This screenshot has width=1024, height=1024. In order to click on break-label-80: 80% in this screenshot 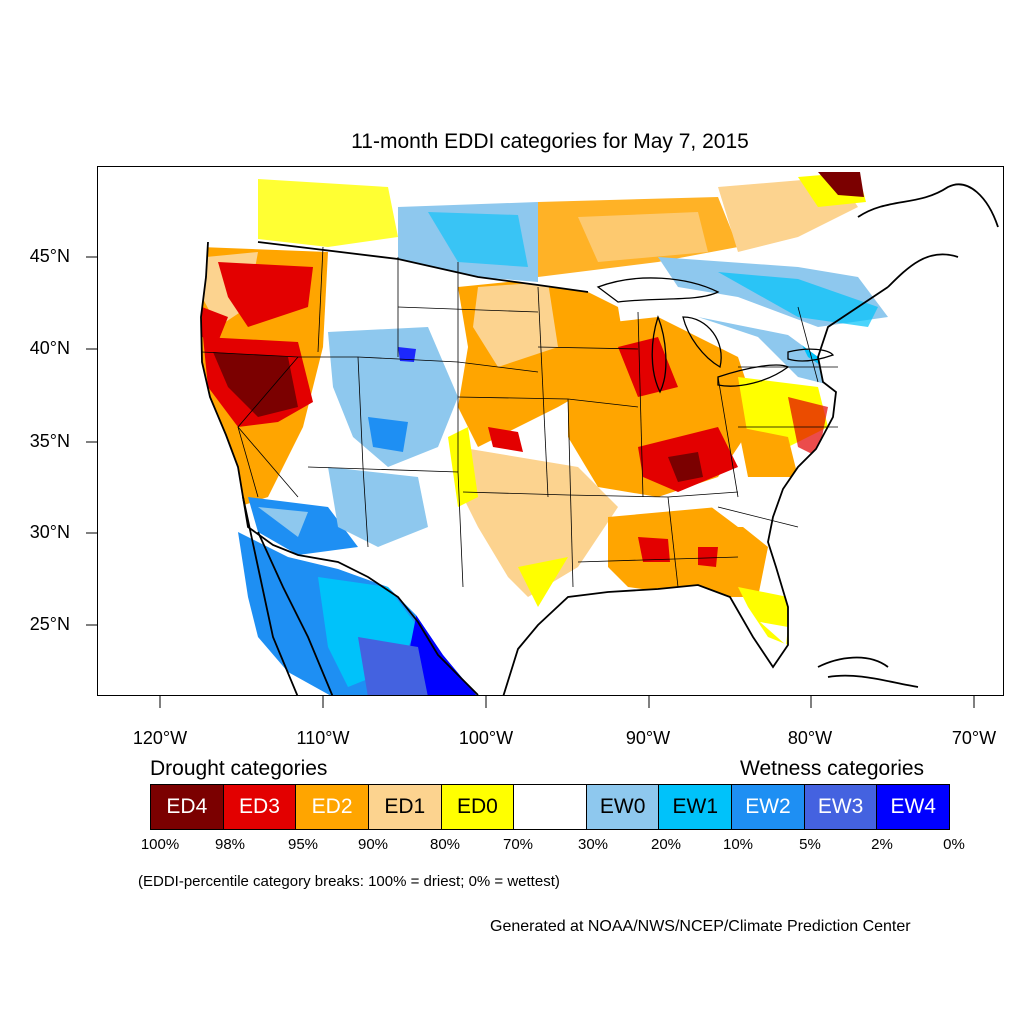, I will do `click(445, 844)`.